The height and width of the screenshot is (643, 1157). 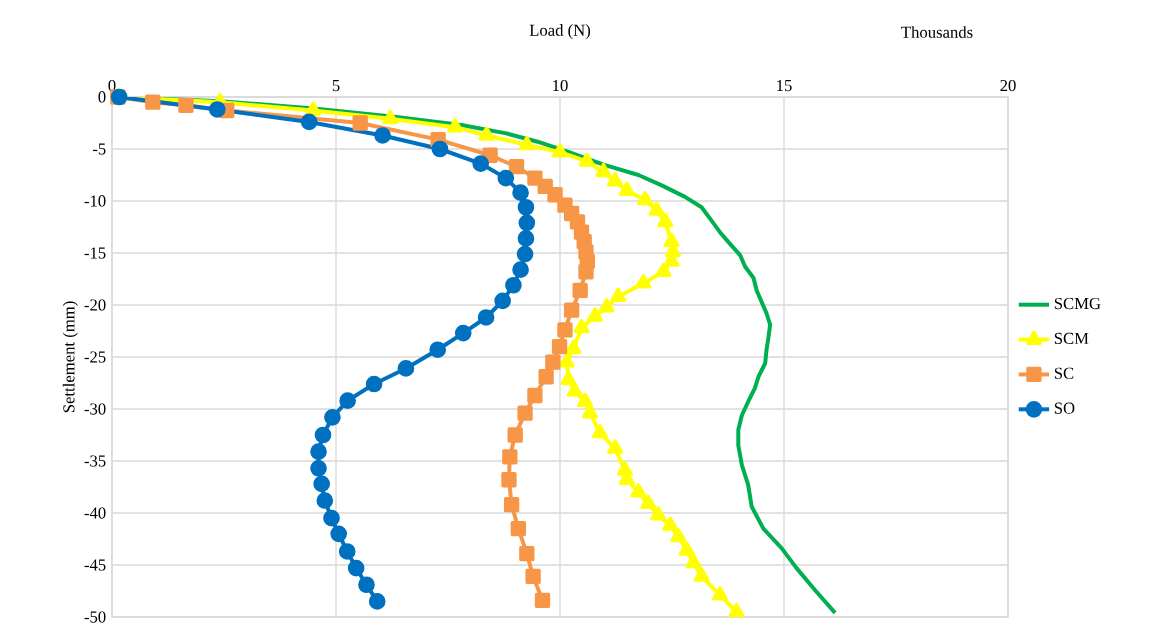 What do you see at coordinates (95, 461) in the screenshot?
I see `y-tick-label: -35` at bounding box center [95, 461].